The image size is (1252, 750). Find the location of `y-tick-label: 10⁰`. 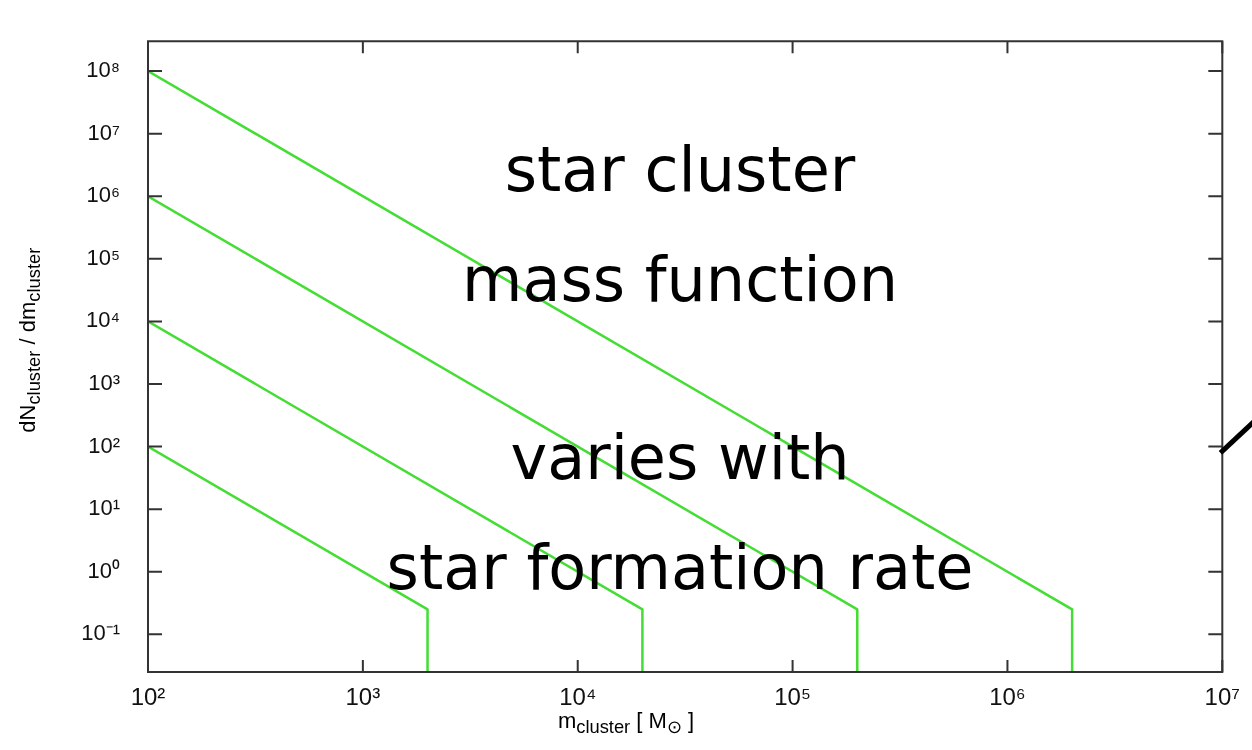

y-tick-label: 10⁰ is located at coordinates (103, 570).